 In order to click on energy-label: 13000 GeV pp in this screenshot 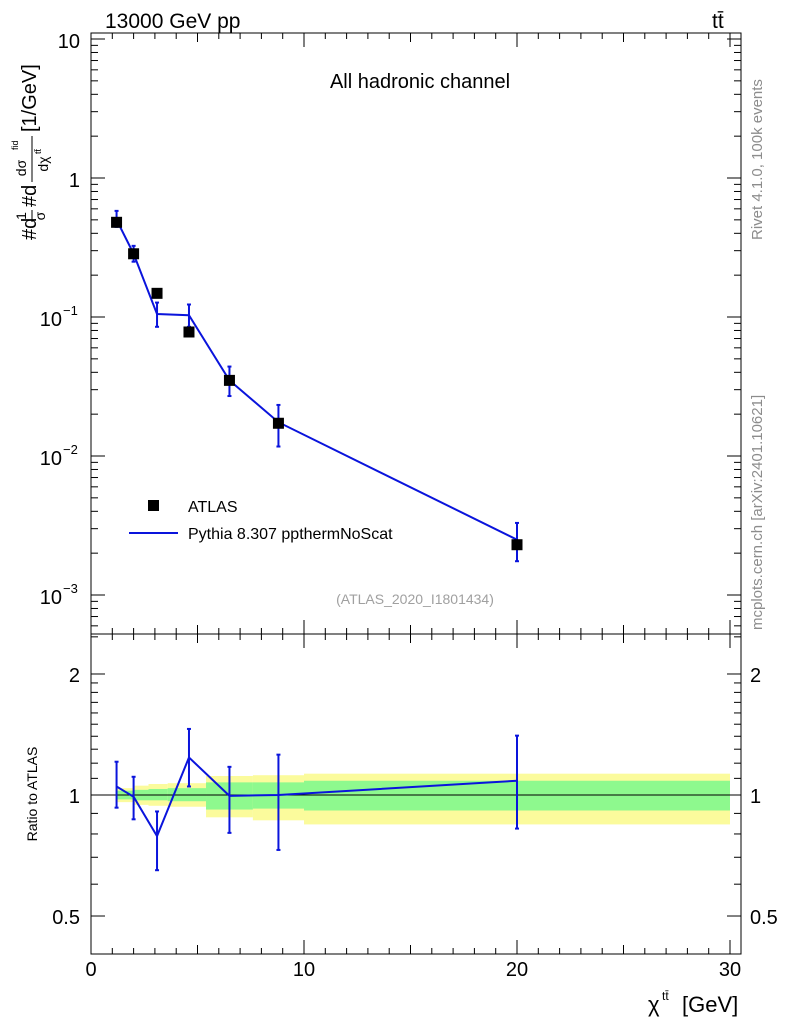, I will do `click(172, 21)`.